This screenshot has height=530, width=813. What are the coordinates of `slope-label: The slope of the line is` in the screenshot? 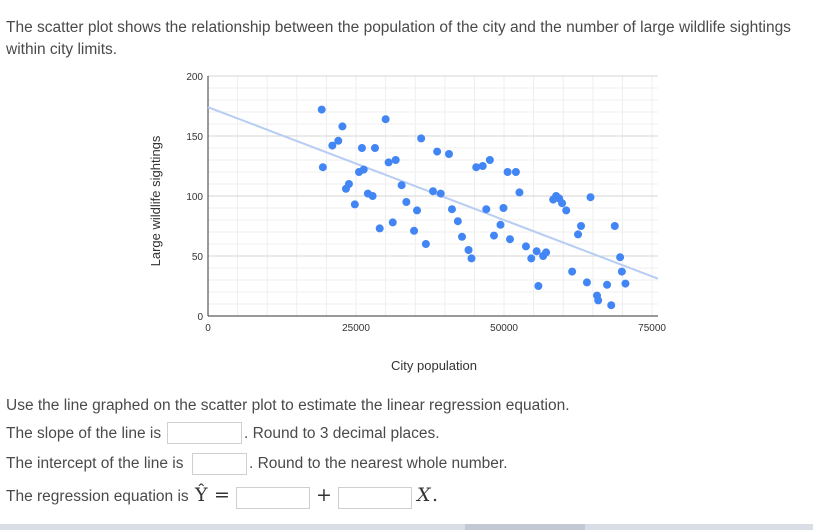 It's located at (84, 433).